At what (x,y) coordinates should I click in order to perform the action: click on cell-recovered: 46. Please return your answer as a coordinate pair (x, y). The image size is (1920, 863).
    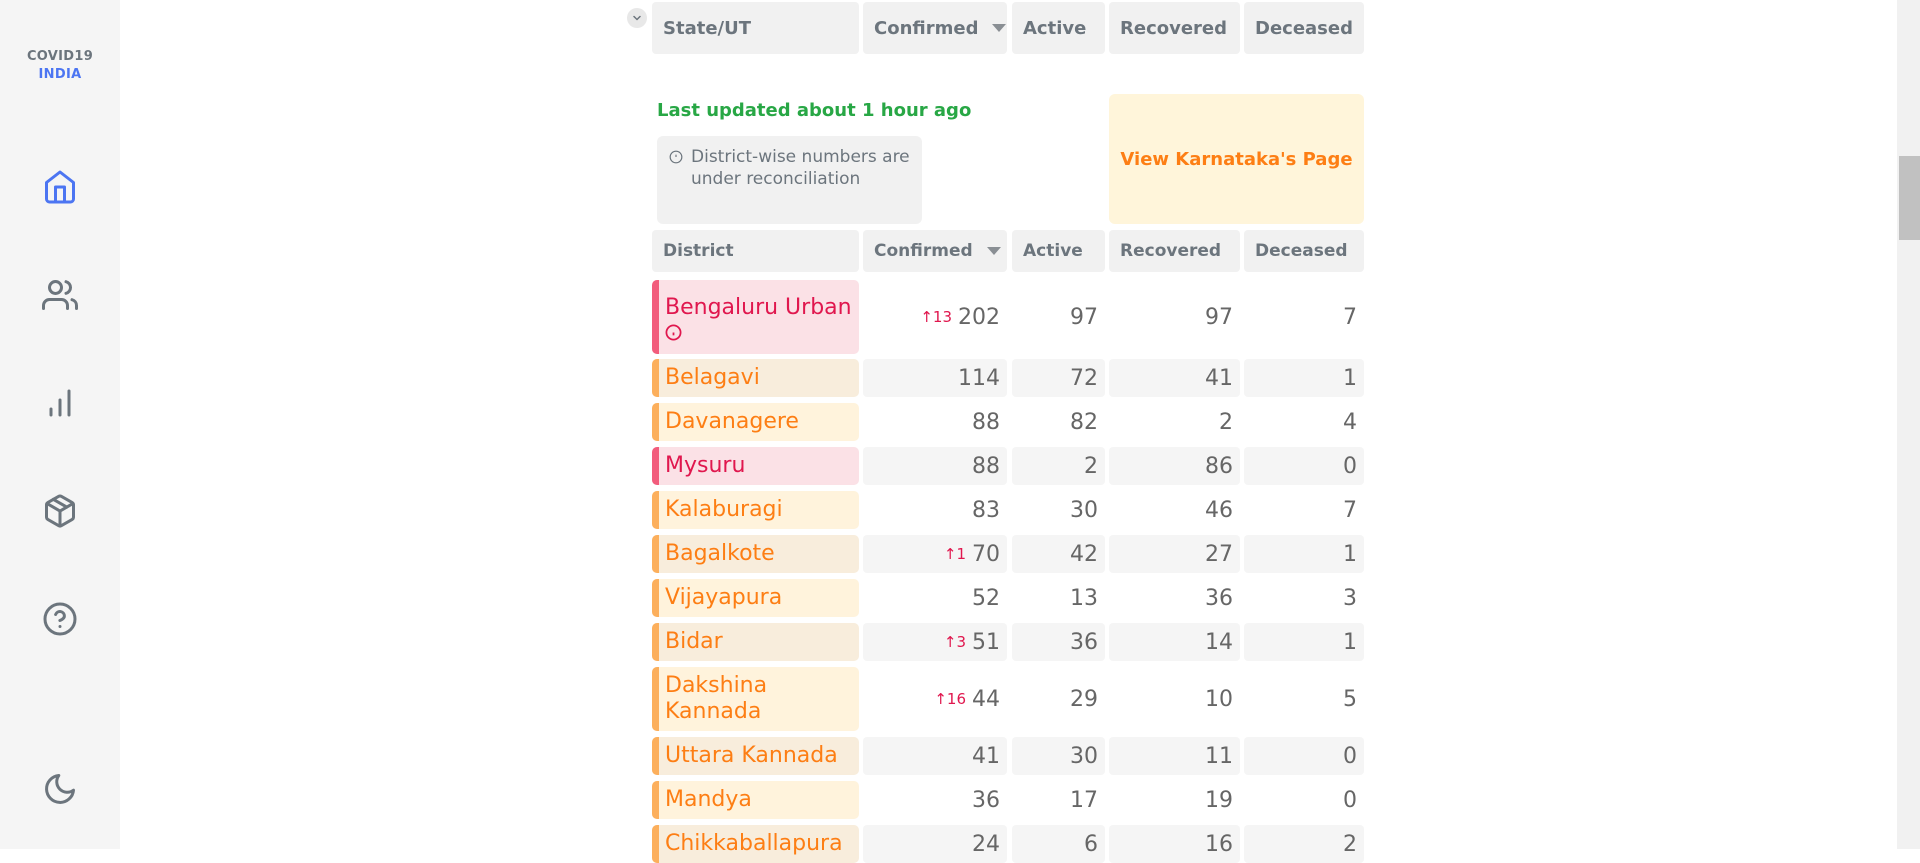
    Looking at the image, I should click on (1174, 510).